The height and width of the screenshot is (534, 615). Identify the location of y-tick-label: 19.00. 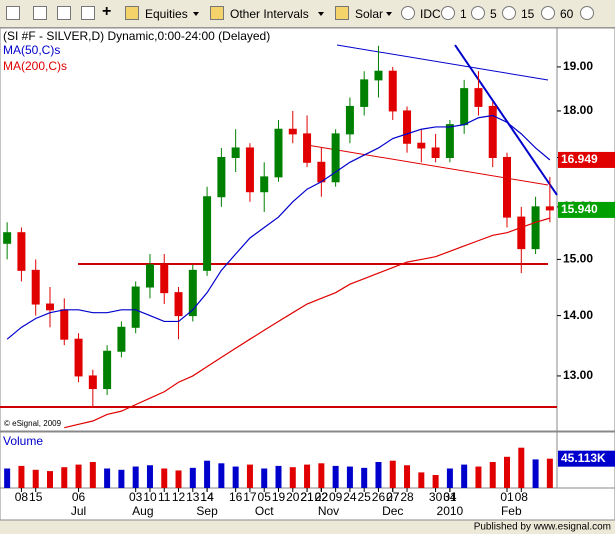
(578, 66).